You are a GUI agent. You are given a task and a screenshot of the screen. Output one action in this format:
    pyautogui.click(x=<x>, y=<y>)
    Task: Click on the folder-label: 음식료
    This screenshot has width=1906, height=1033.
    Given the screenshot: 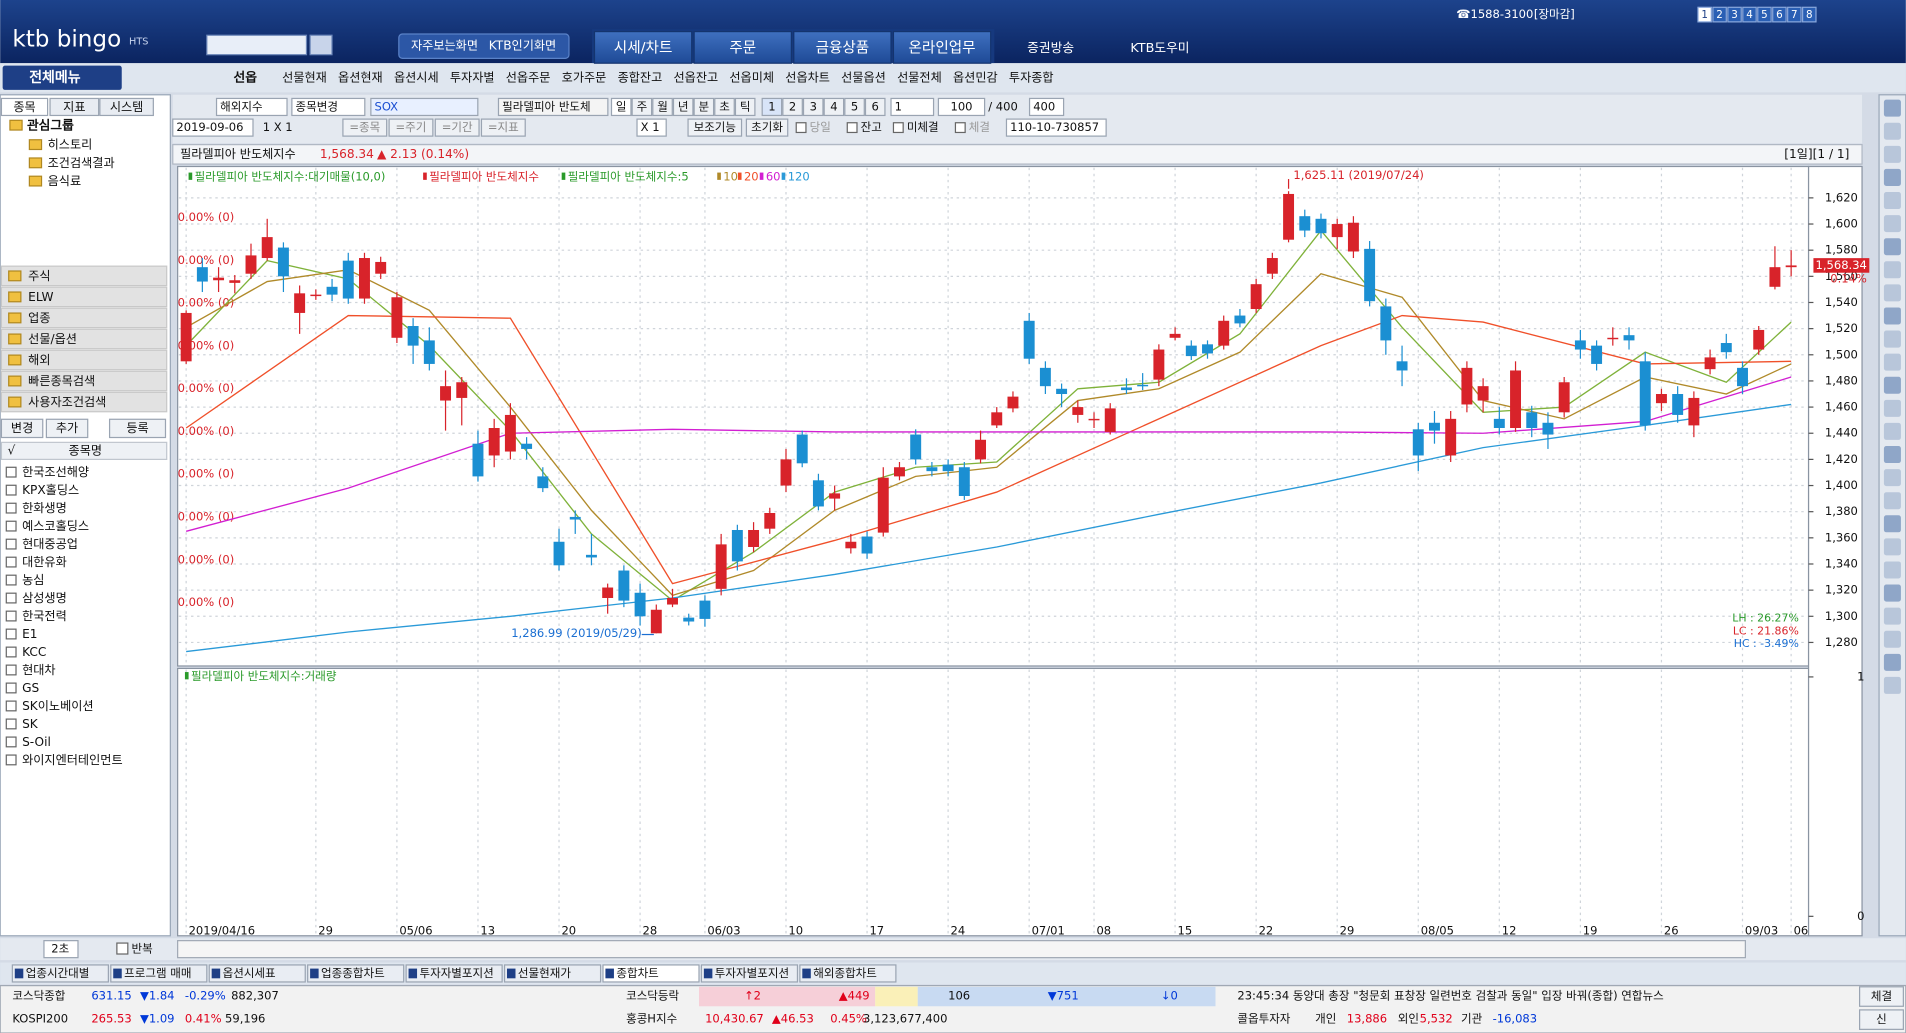 What is the action you would take?
    pyautogui.click(x=65, y=181)
    